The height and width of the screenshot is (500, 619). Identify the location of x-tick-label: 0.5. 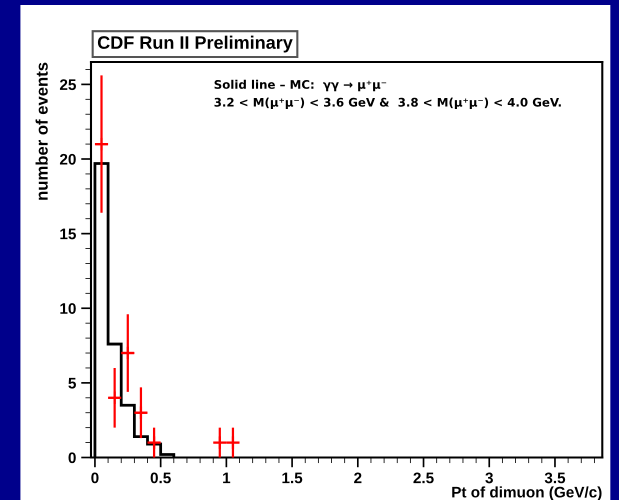
(160, 478).